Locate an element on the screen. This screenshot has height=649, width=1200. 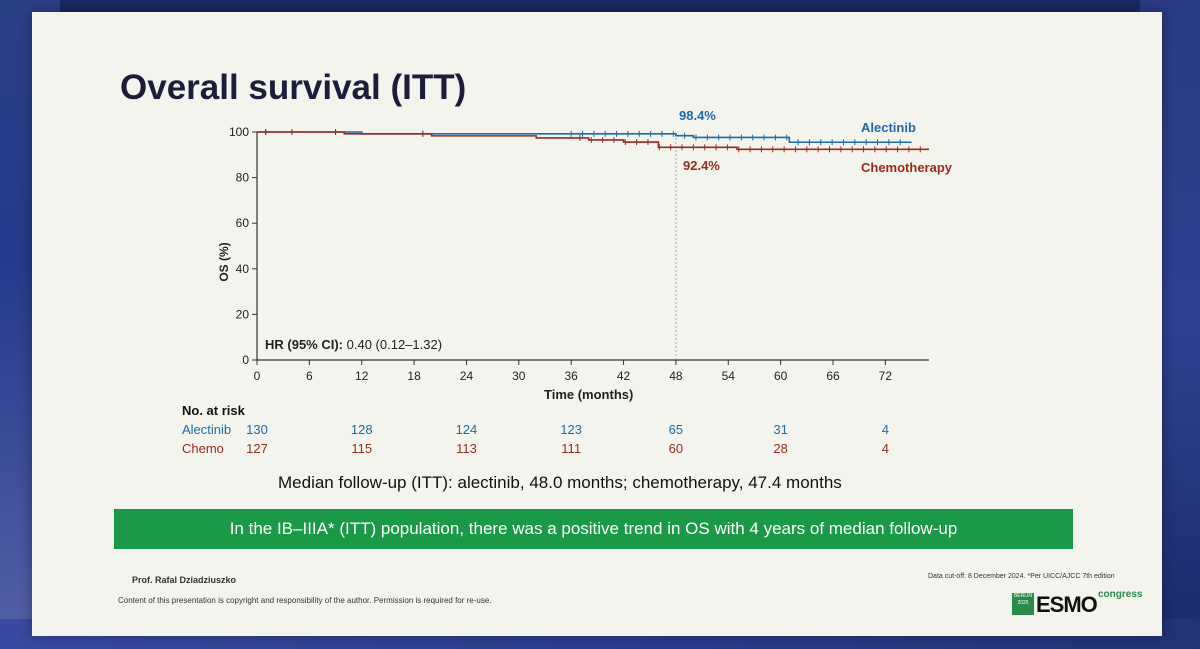
x-tick-label: 54 is located at coordinates (729, 376).